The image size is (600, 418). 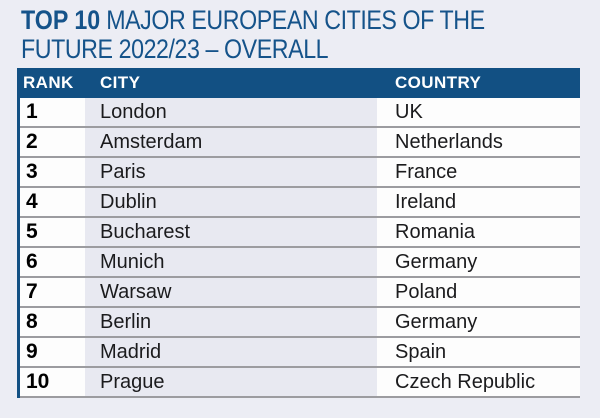 I want to click on city-cell: Warsaw, so click(x=231, y=292).